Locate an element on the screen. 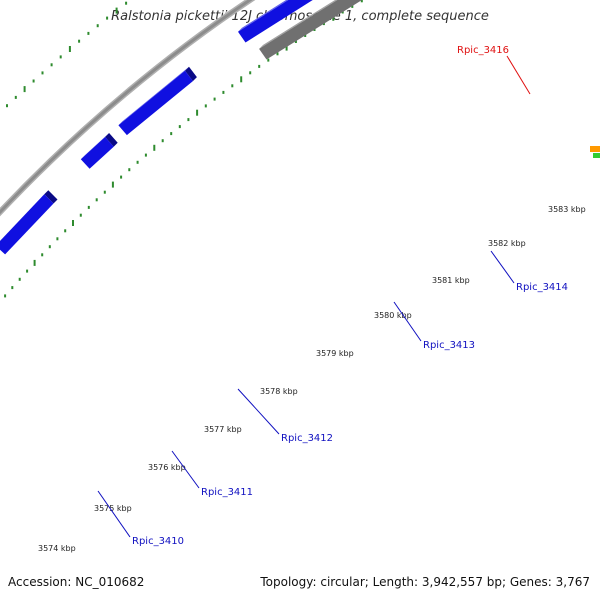  edge-feature-orange is located at coordinates (595, 149).